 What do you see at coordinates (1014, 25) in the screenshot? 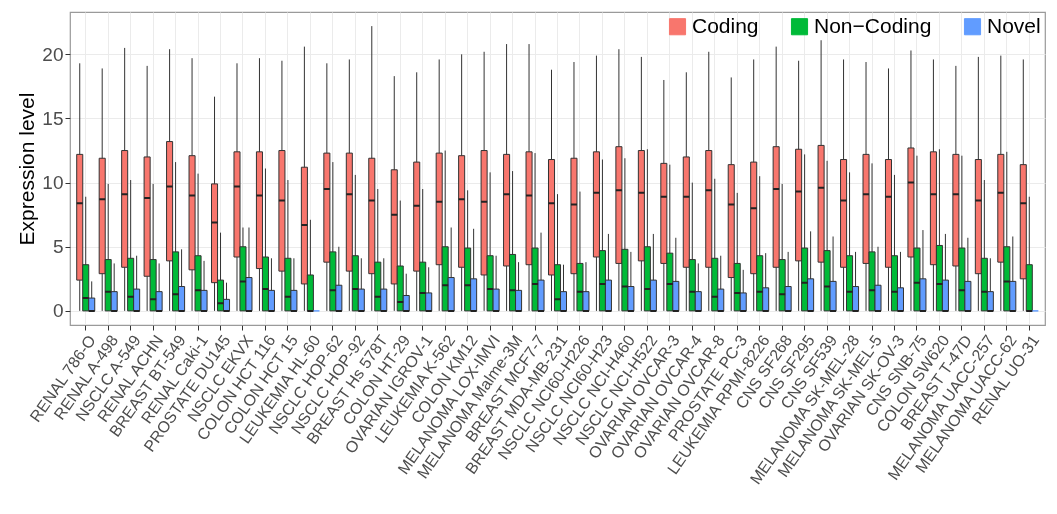
I see `legend-label: Novel` at bounding box center [1014, 25].